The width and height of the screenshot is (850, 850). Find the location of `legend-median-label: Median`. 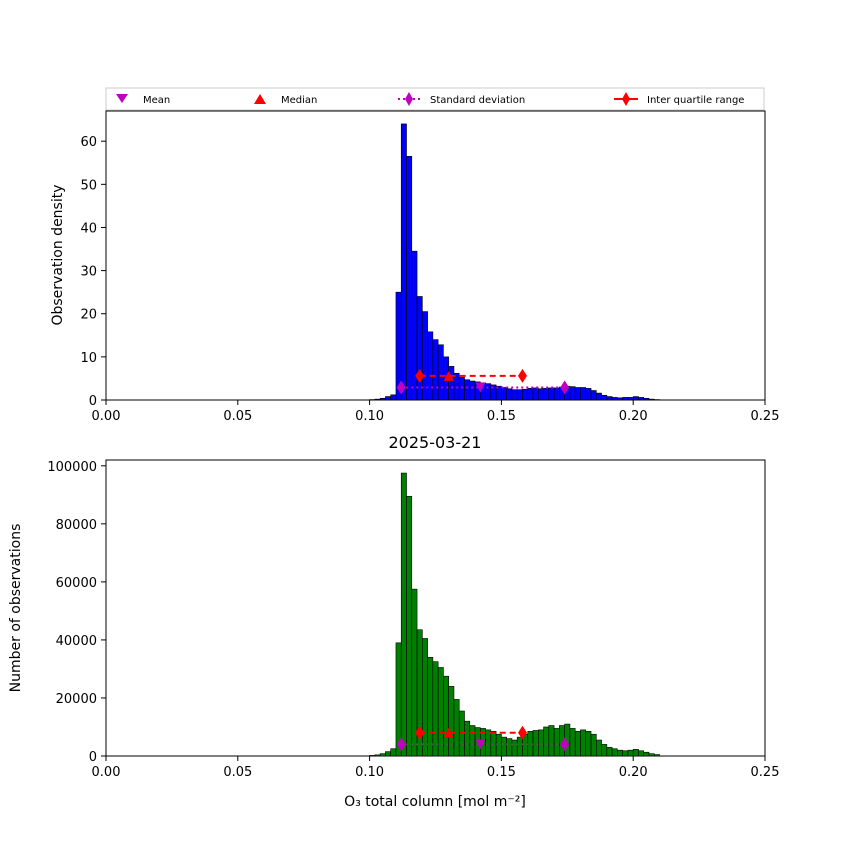

legend-median-label: Median is located at coordinates (299, 100).